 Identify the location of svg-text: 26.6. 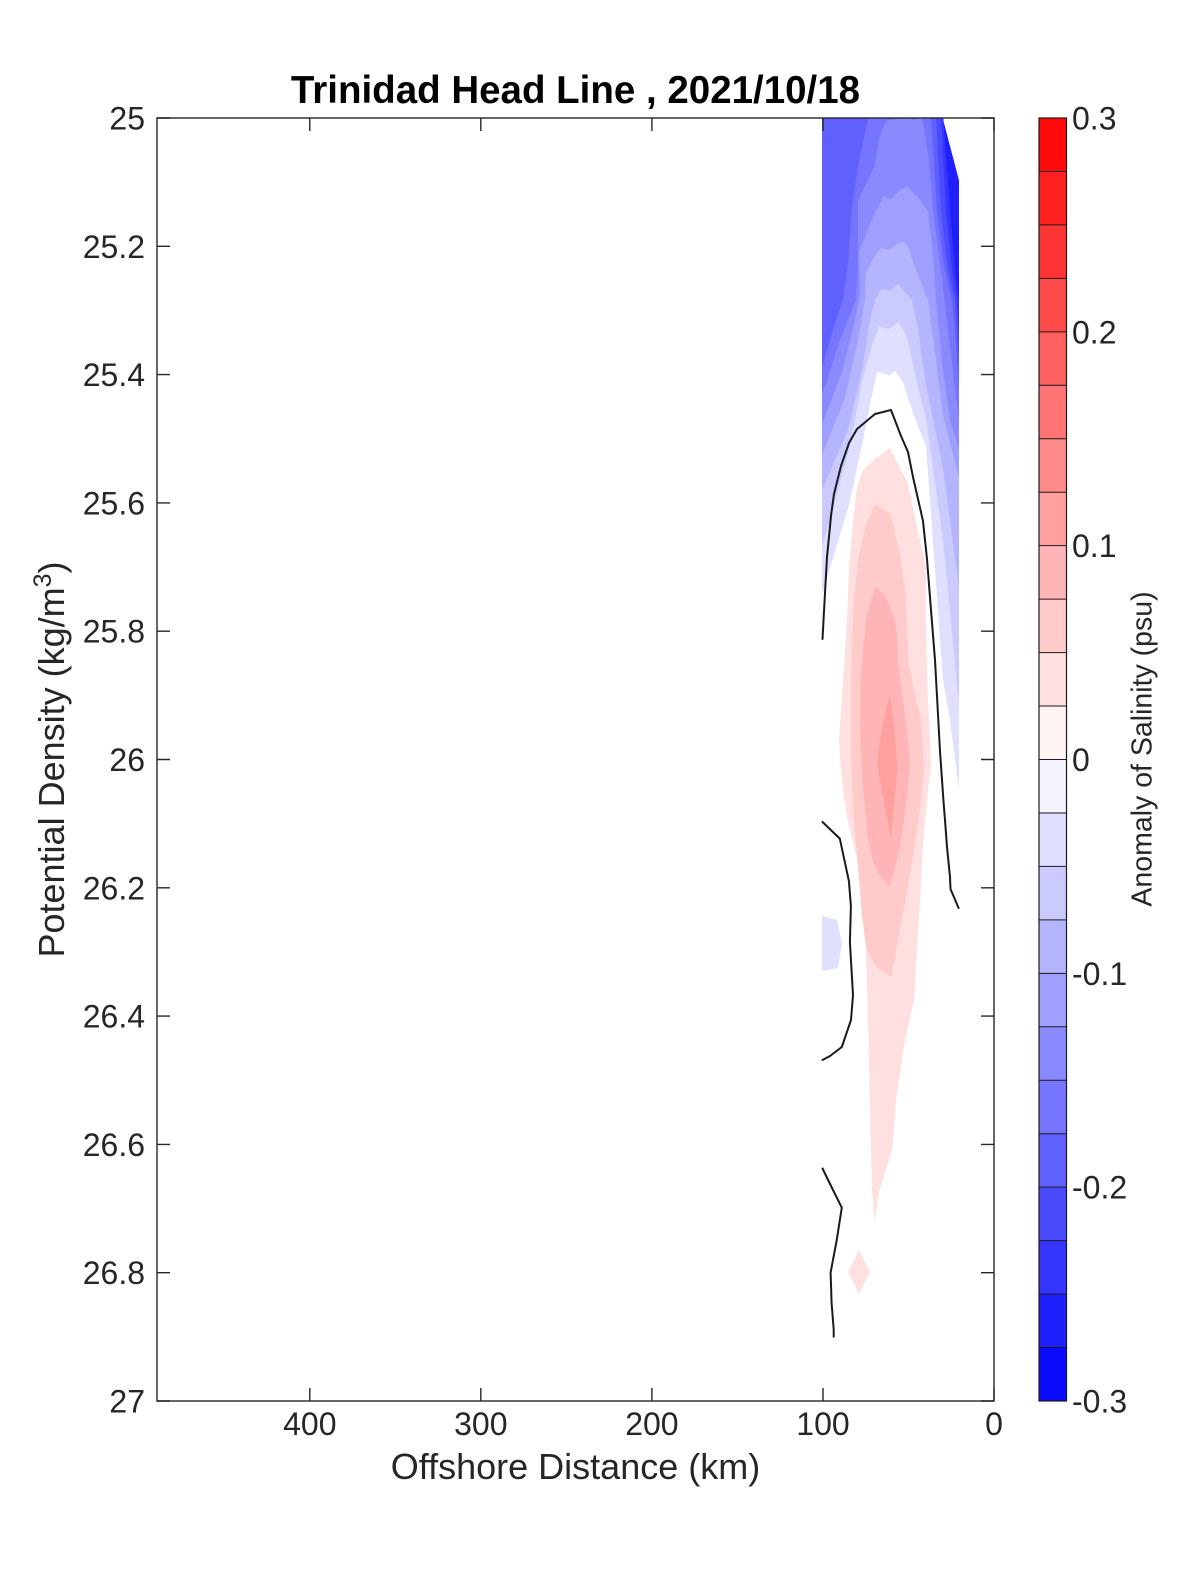
(114, 1145).